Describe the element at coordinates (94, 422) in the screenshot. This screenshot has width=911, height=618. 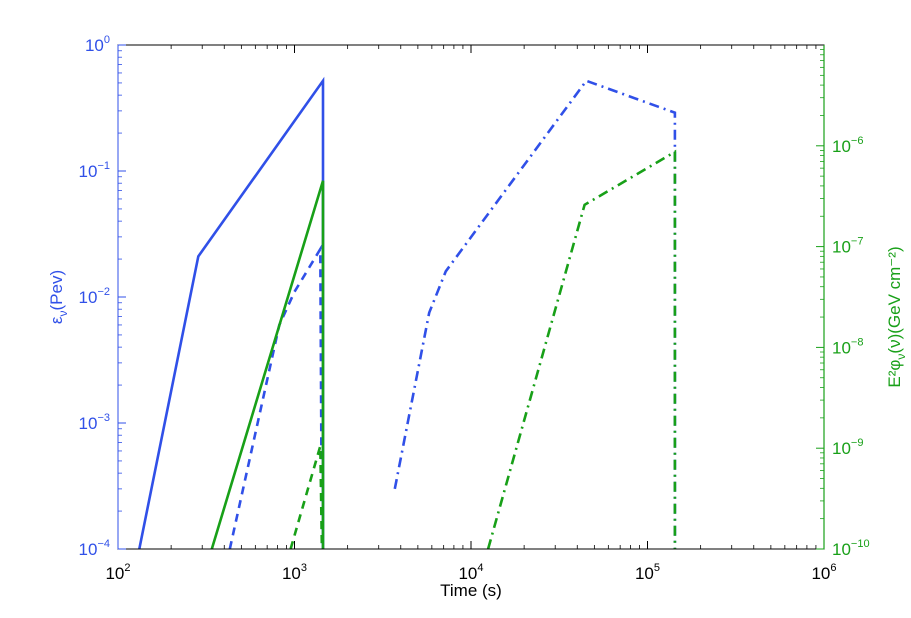
I see `left-tick-label: 10⁻³` at that location.